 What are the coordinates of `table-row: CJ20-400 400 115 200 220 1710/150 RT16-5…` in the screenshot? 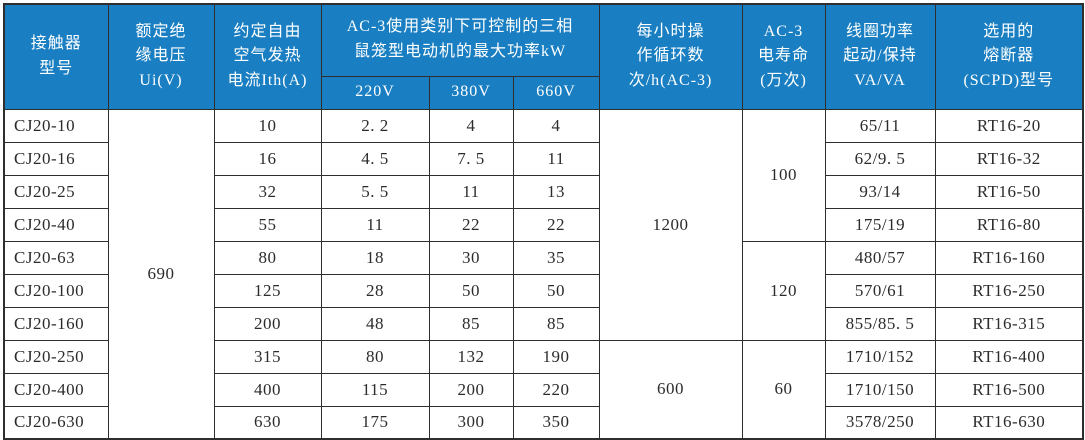 It's located at (543, 389).